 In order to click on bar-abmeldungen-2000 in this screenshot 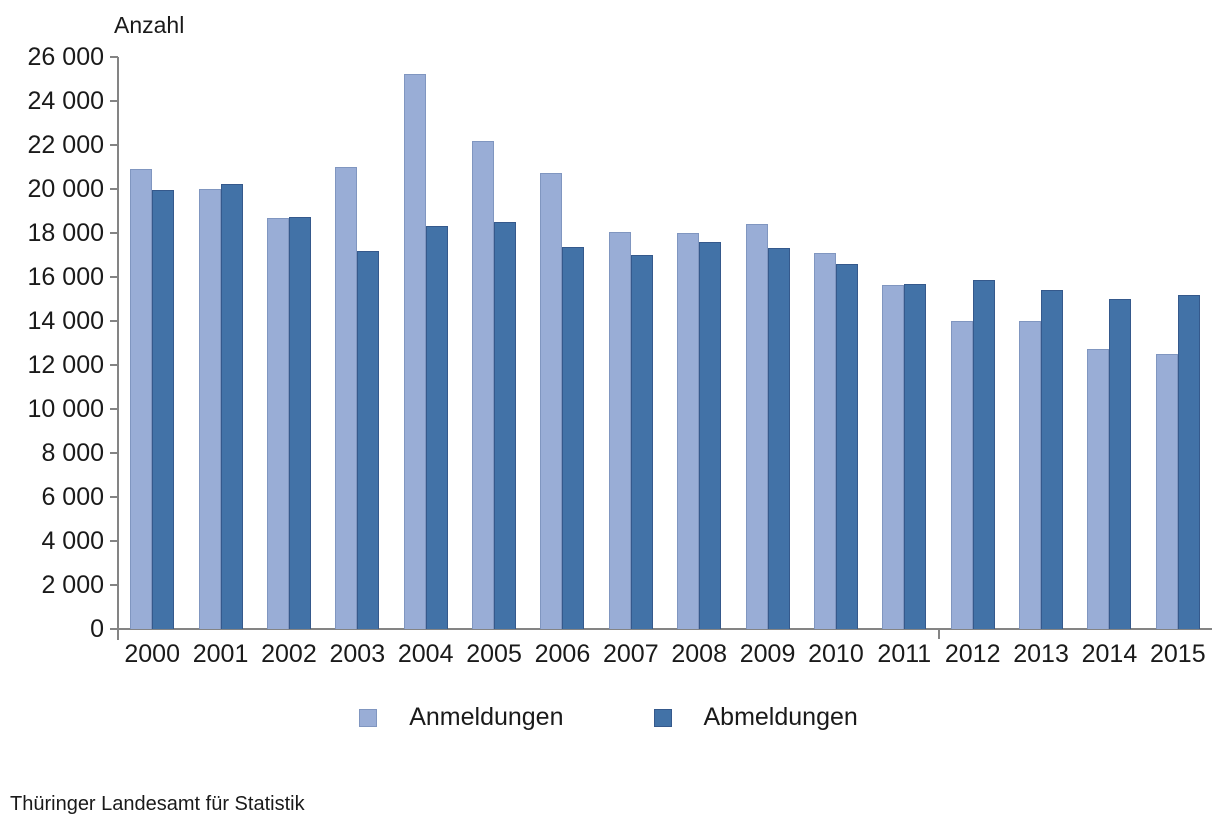, I will do `click(163, 409)`.